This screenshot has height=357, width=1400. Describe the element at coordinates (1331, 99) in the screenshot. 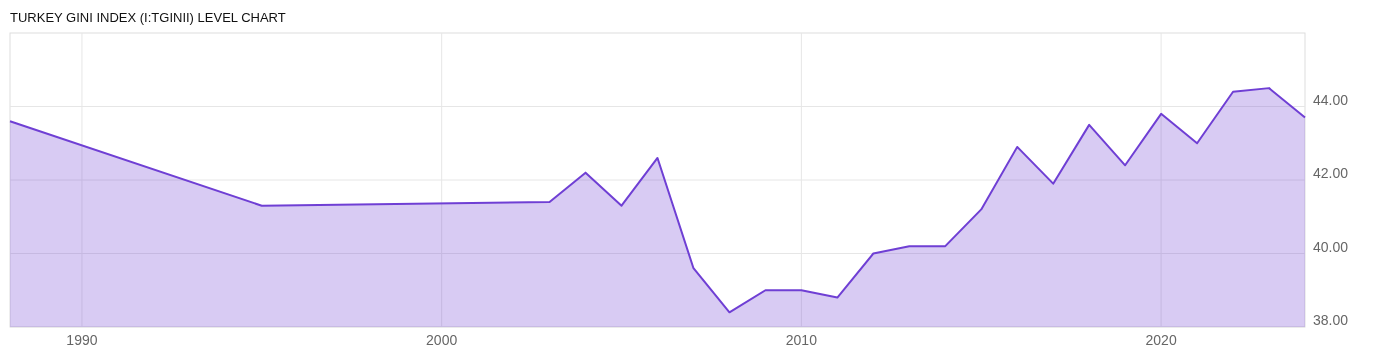

I see `y-tick-label: 44.00` at that location.